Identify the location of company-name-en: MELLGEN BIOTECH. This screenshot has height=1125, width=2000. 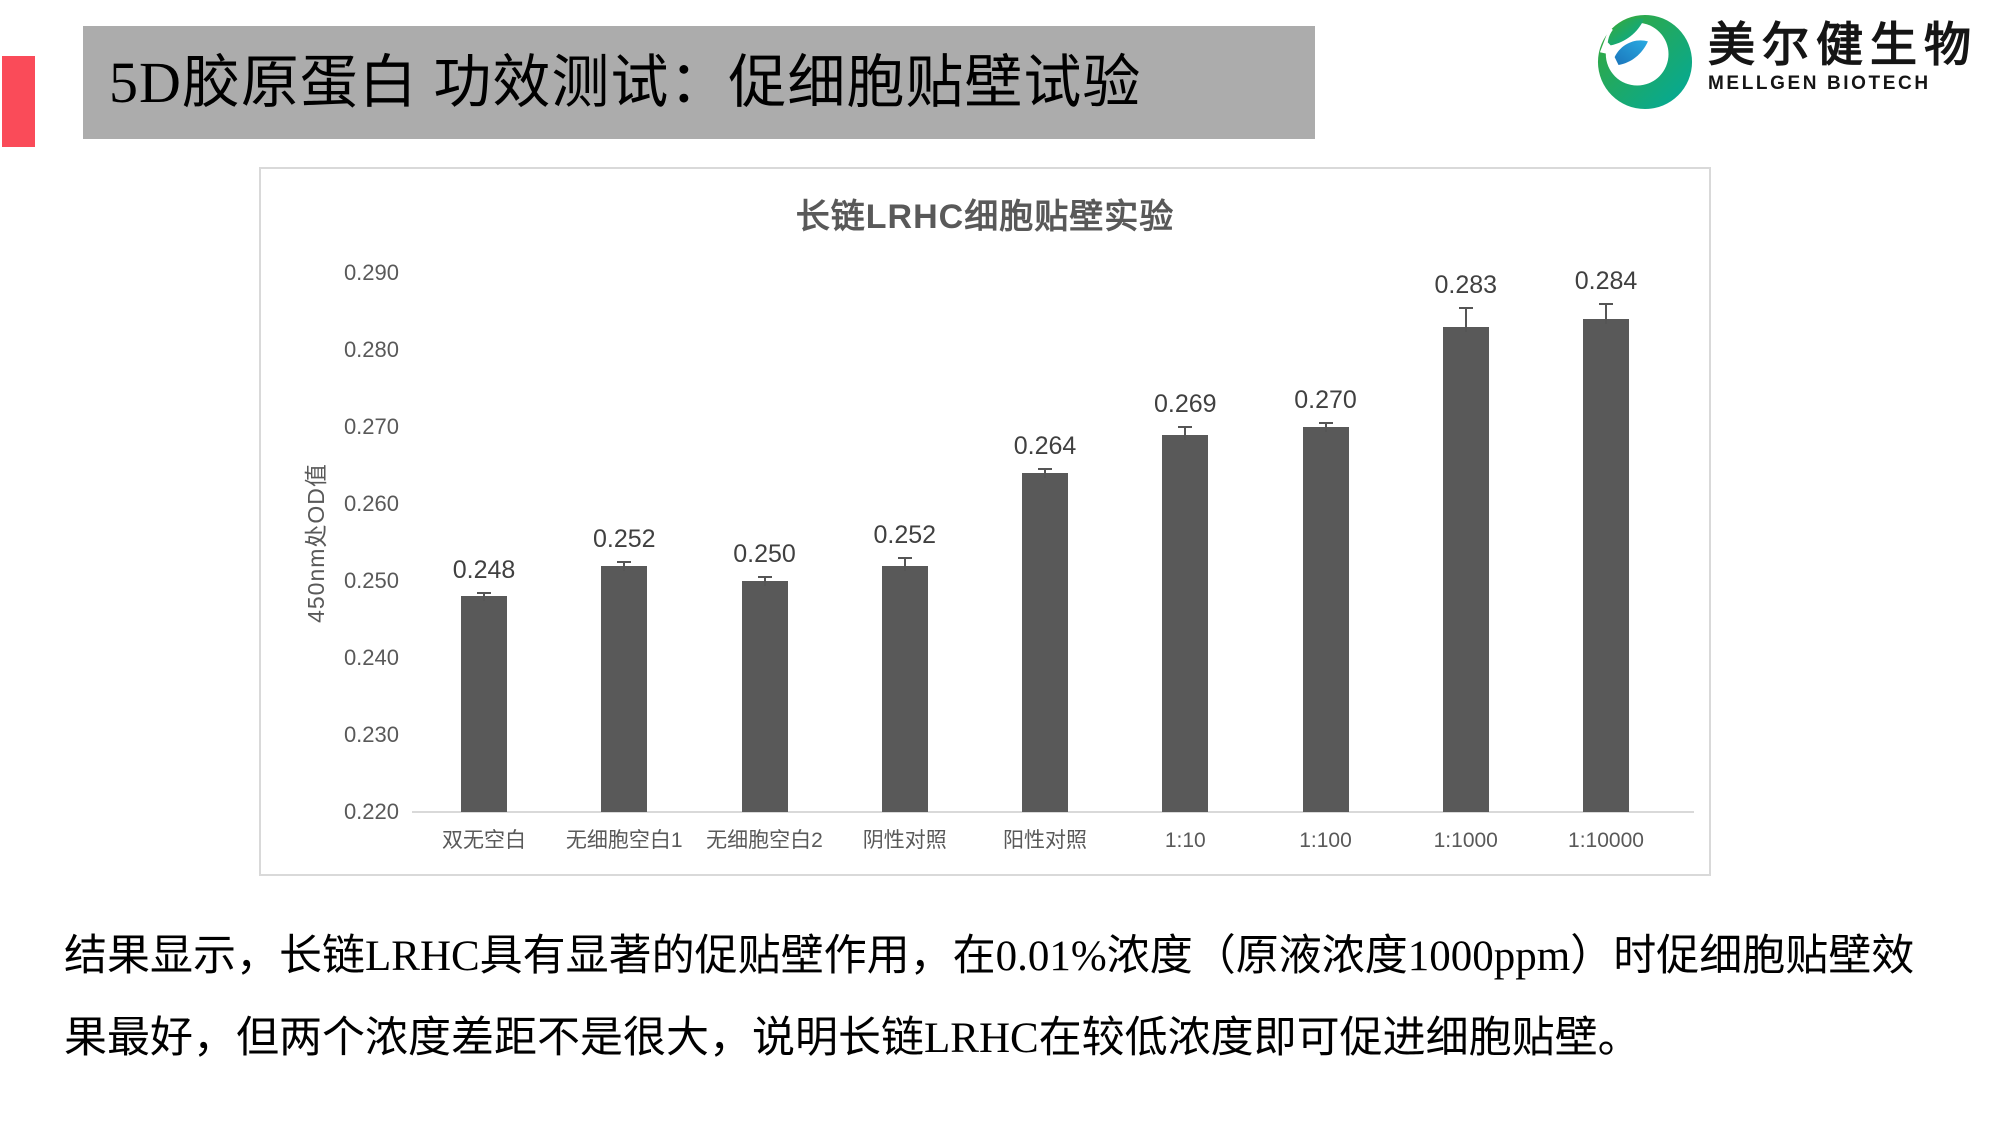
(1819, 83).